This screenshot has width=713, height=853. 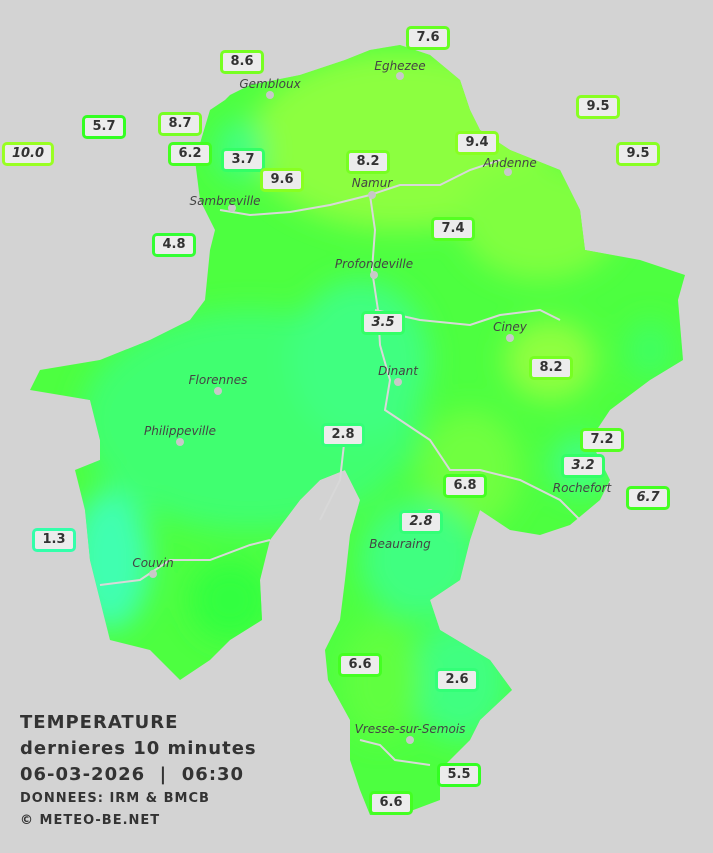 What do you see at coordinates (510, 327) in the screenshot?
I see `city-label: Ciney` at bounding box center [510, 327].